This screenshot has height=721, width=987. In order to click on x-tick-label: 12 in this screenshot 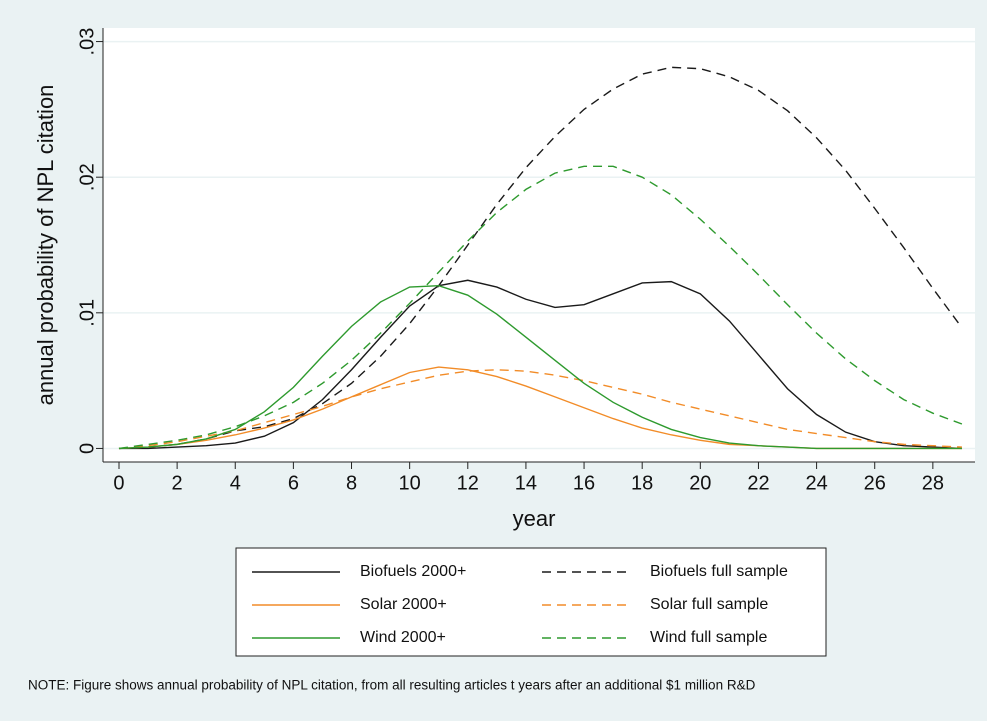, I will do `click(468, 483)`.